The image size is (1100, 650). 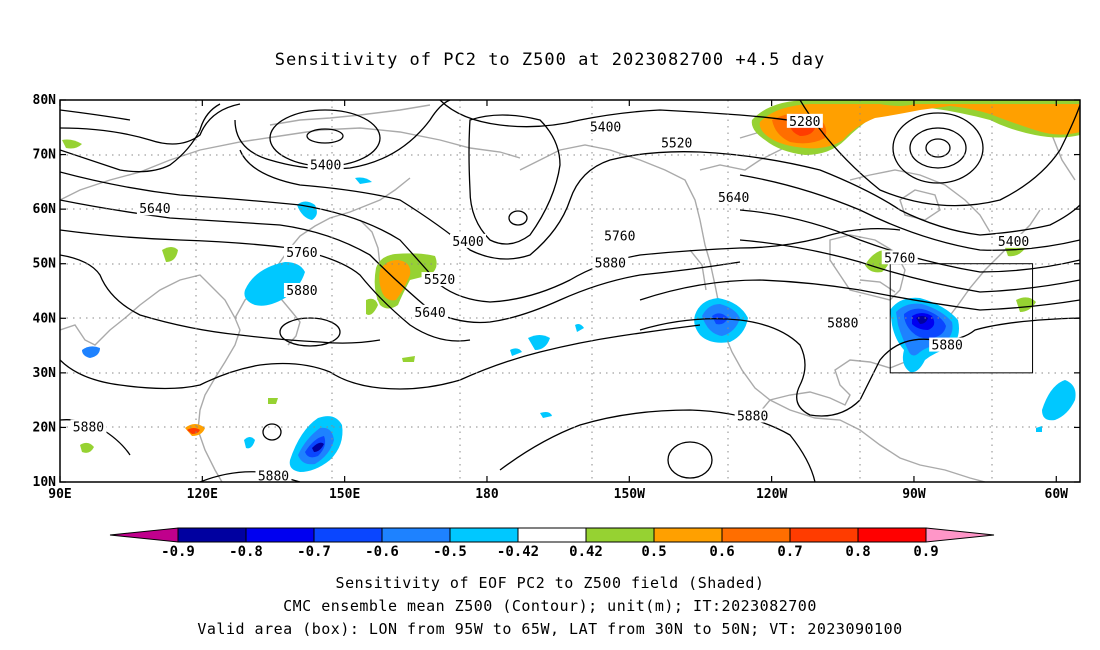 What do you see at coordinates (914, 494) in the screenshot?
I see `lon-label: 90W` at bounding box center [914, 494].